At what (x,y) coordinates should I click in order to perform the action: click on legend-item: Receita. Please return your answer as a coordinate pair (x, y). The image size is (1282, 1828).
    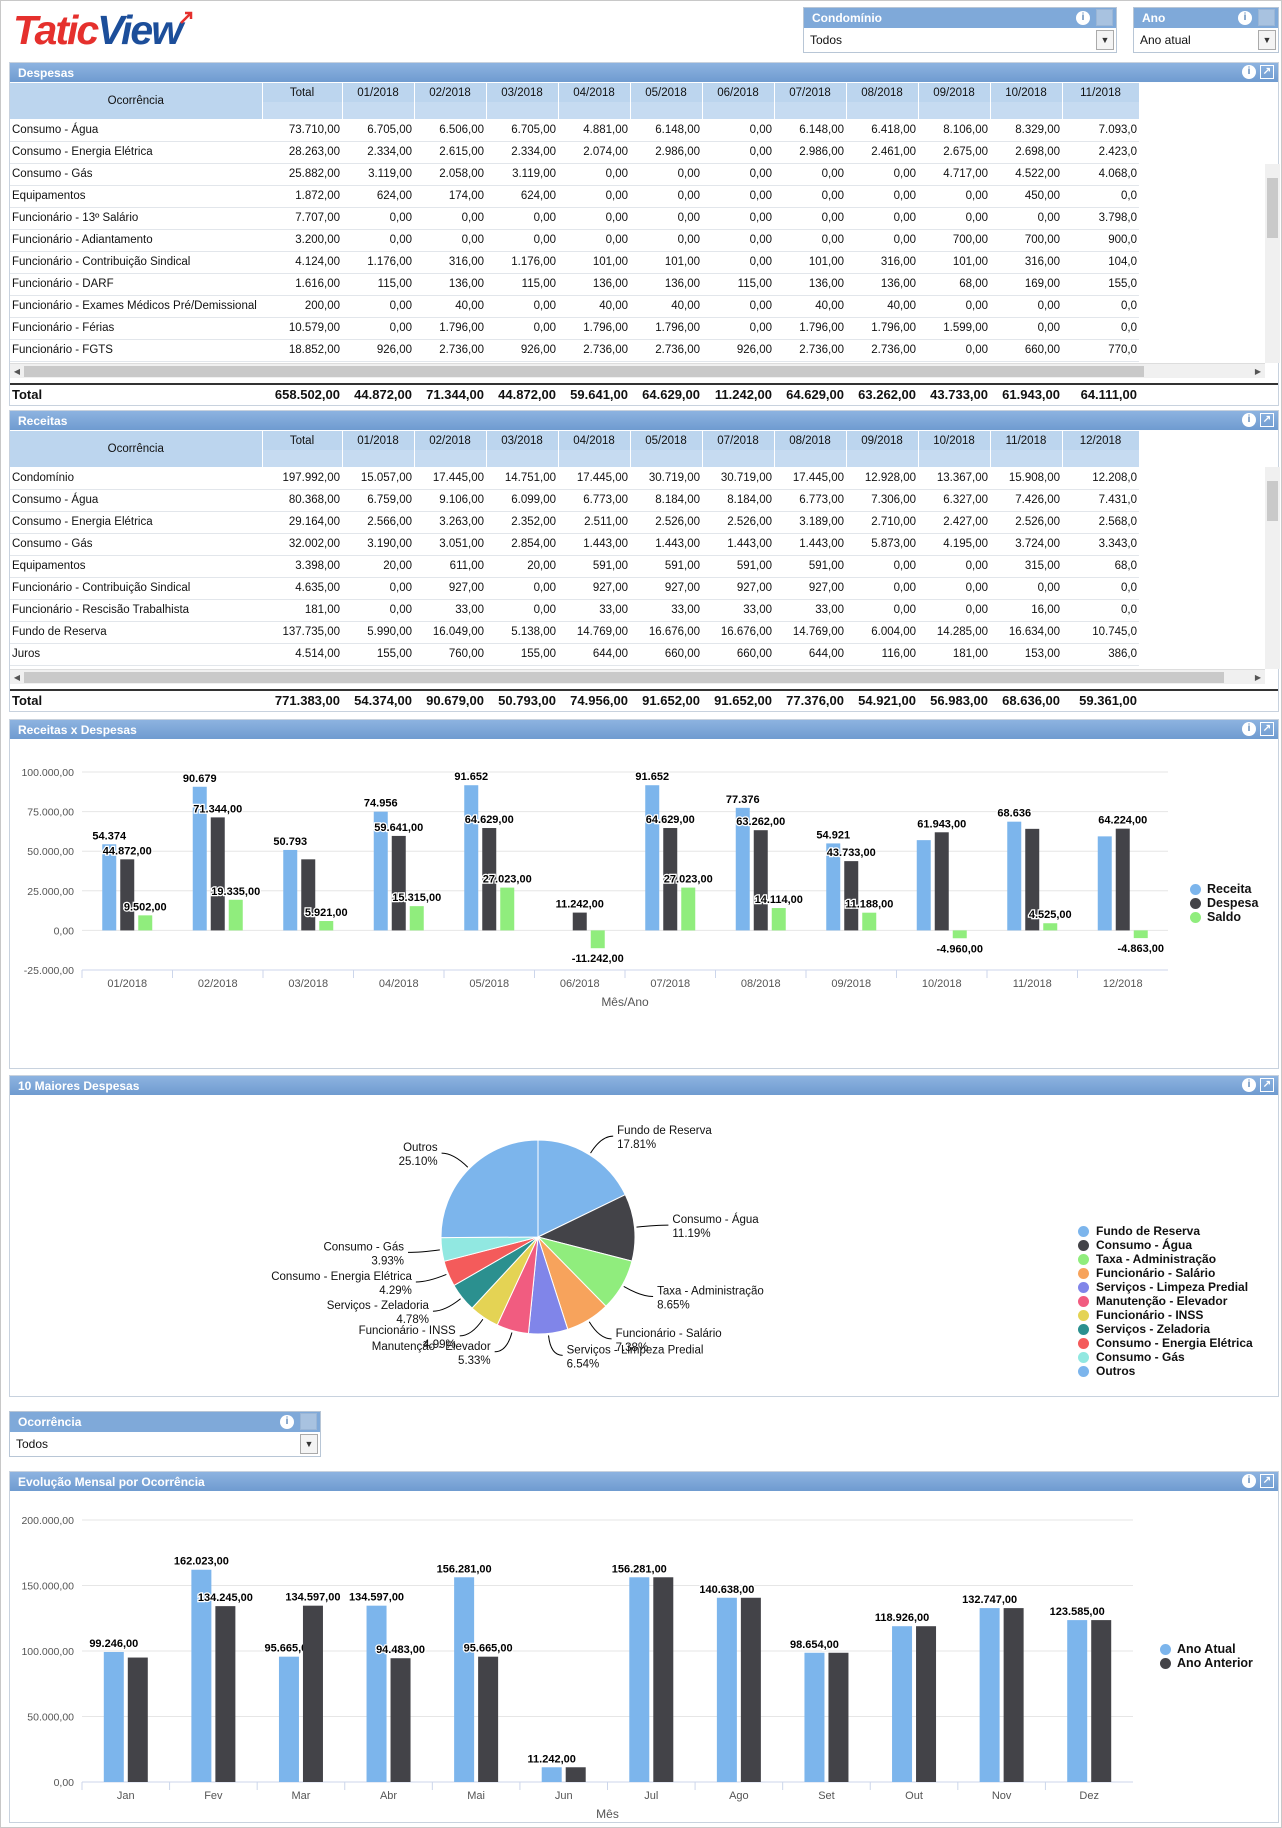
    Looking at the image, I should click on (1224, 889).